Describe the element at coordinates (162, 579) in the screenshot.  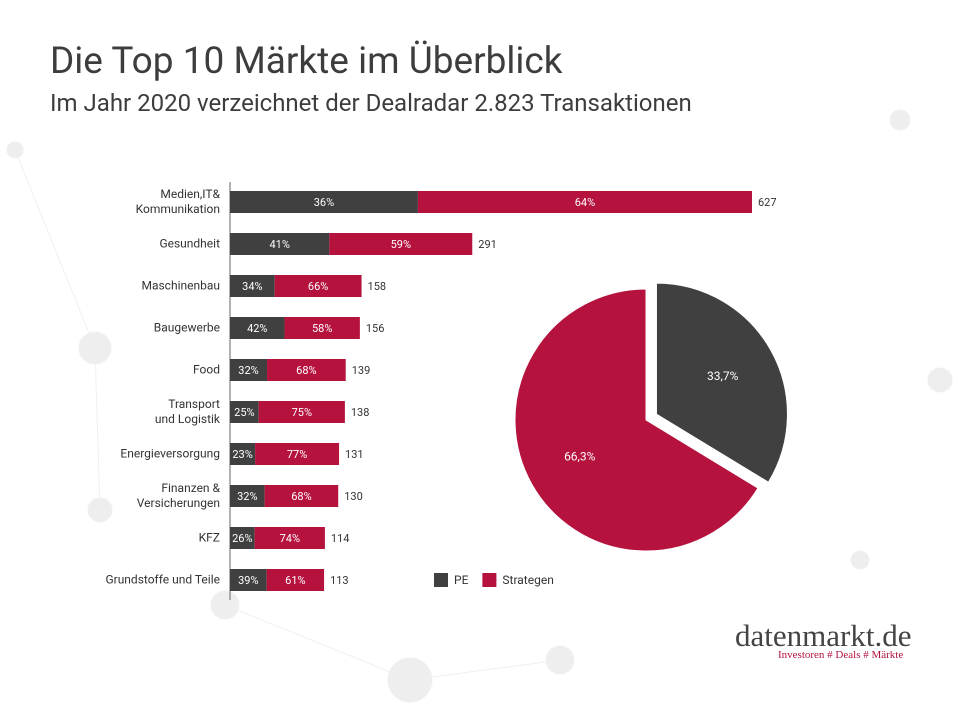
I see `category-label: Grundstoffe und Teile` at that location.